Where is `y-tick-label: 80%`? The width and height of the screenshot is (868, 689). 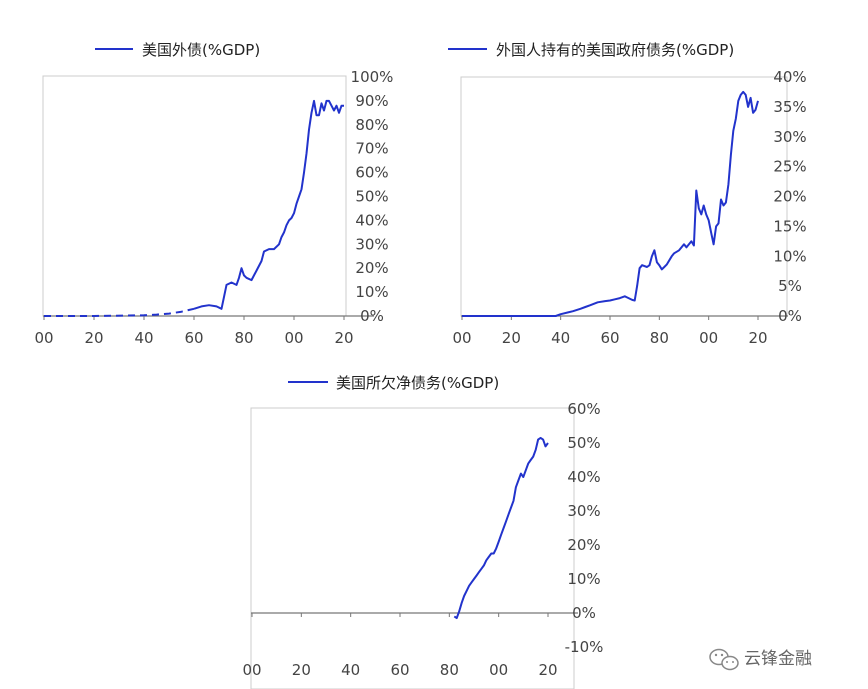
y-tick-label: 80% is located at coordinates (371, 125).